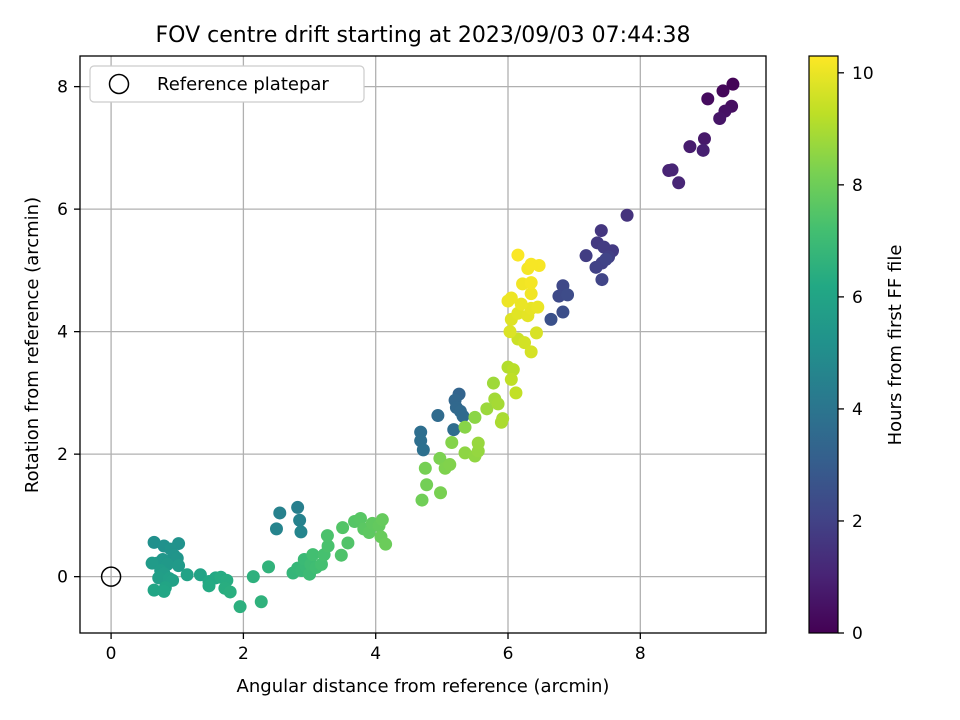 This screenshot has width=960, height=720. What do you see at coordinates (895, 345) in the screenshot?
I see `colorbar-label: Hours from first FF file` at bounding box center [895, 345].